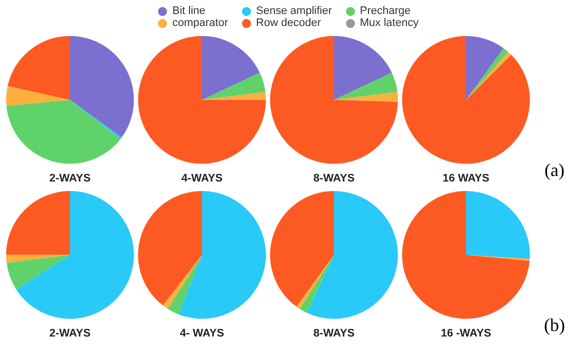 The height and width of the screenshot is (348, 577). I want to click on legend-label: Sense amplifier, so click(294, 11).